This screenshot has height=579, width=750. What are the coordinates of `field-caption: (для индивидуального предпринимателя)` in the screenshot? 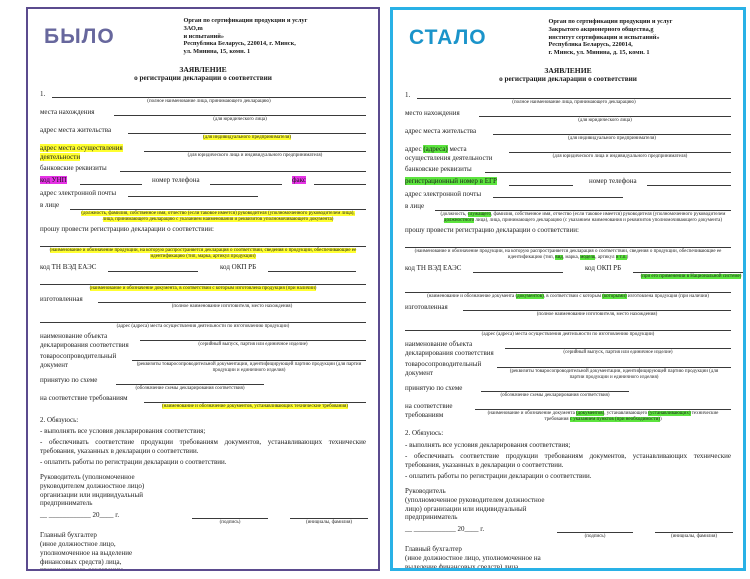 It's located at (247, 138).